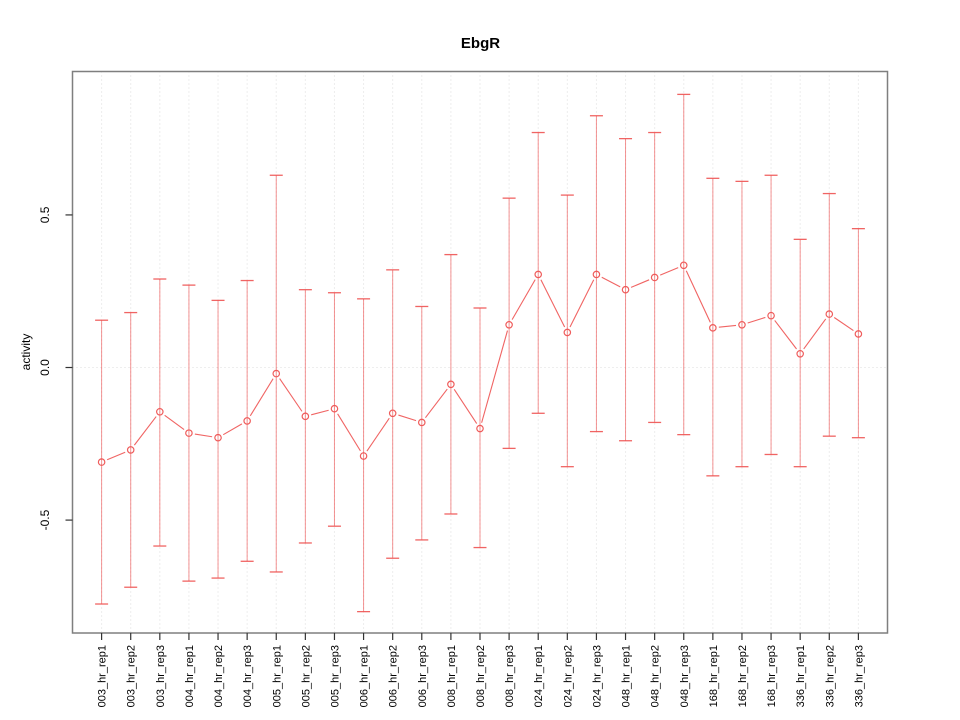 This screenshot has height=720, width=960. Describe the element at coordinates (539, 676) in the screenshot. I see `x-tick-label: 024_hr_rep1` at that location.